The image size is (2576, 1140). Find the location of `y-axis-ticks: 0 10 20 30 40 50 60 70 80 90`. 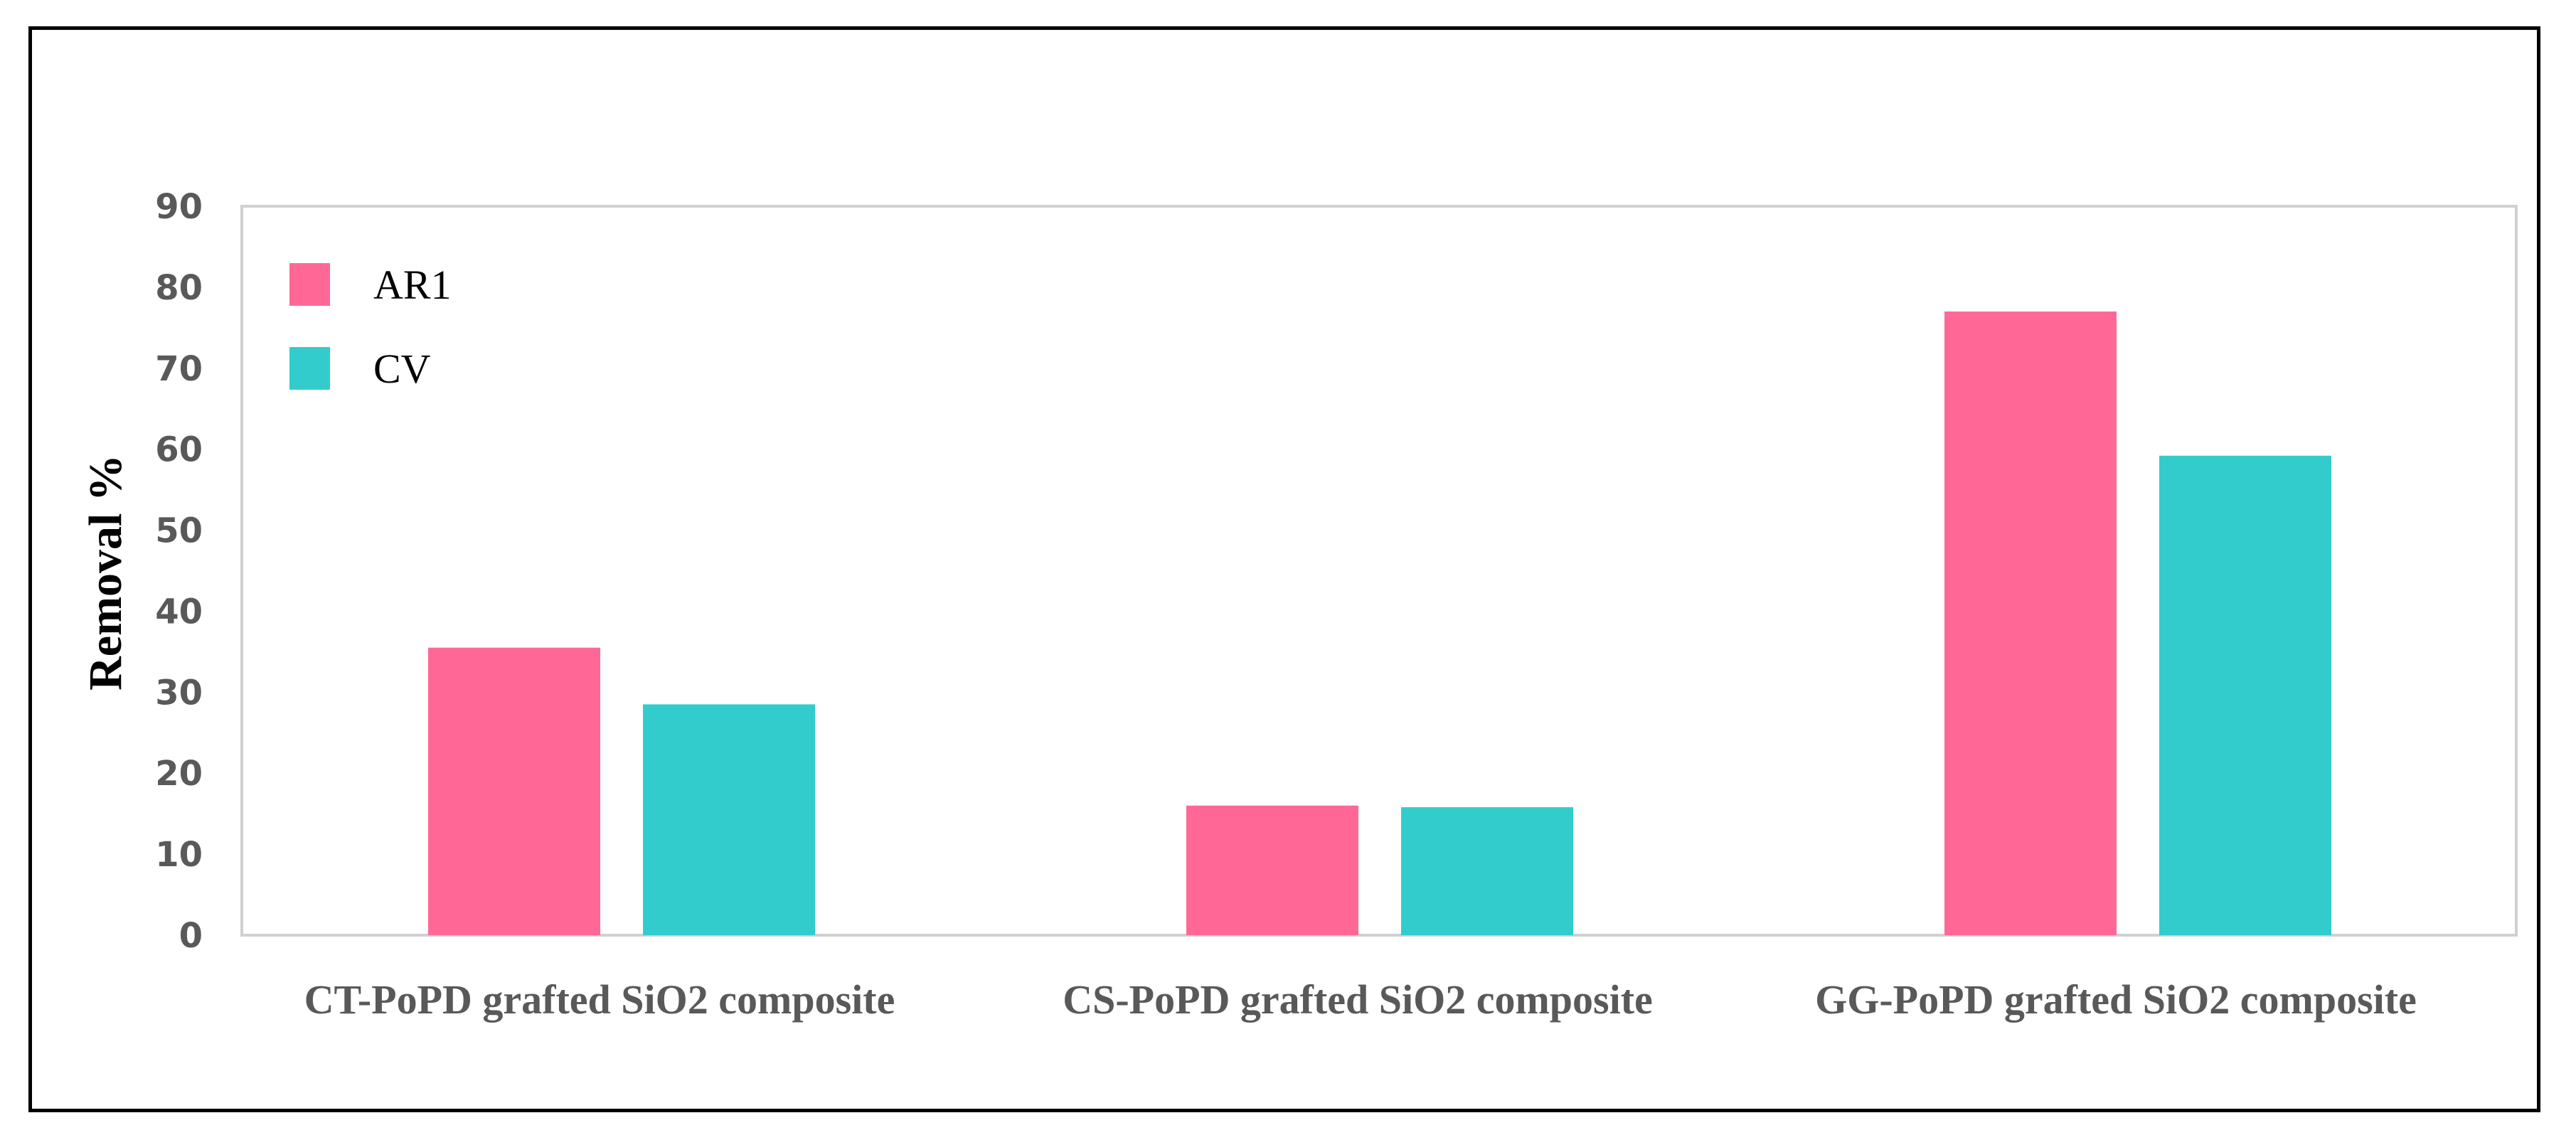

y-axis-ticks: 0 10 20 30 40 50 60 70 80 90 is located at coordinates (179, 571).